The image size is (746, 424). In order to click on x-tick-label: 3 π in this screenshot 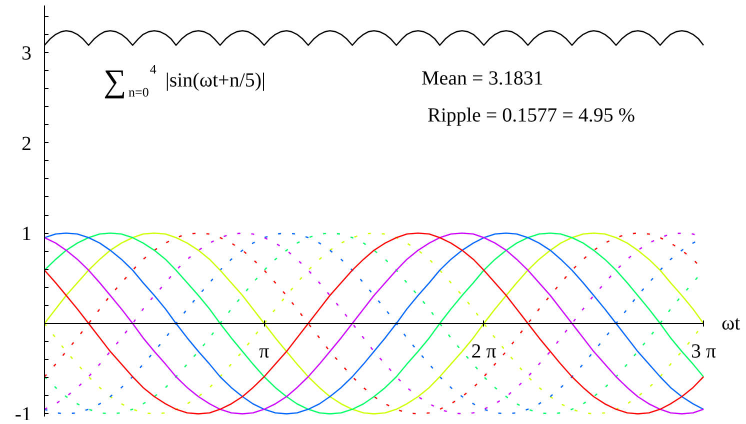, I will do `click(703, 351)`.